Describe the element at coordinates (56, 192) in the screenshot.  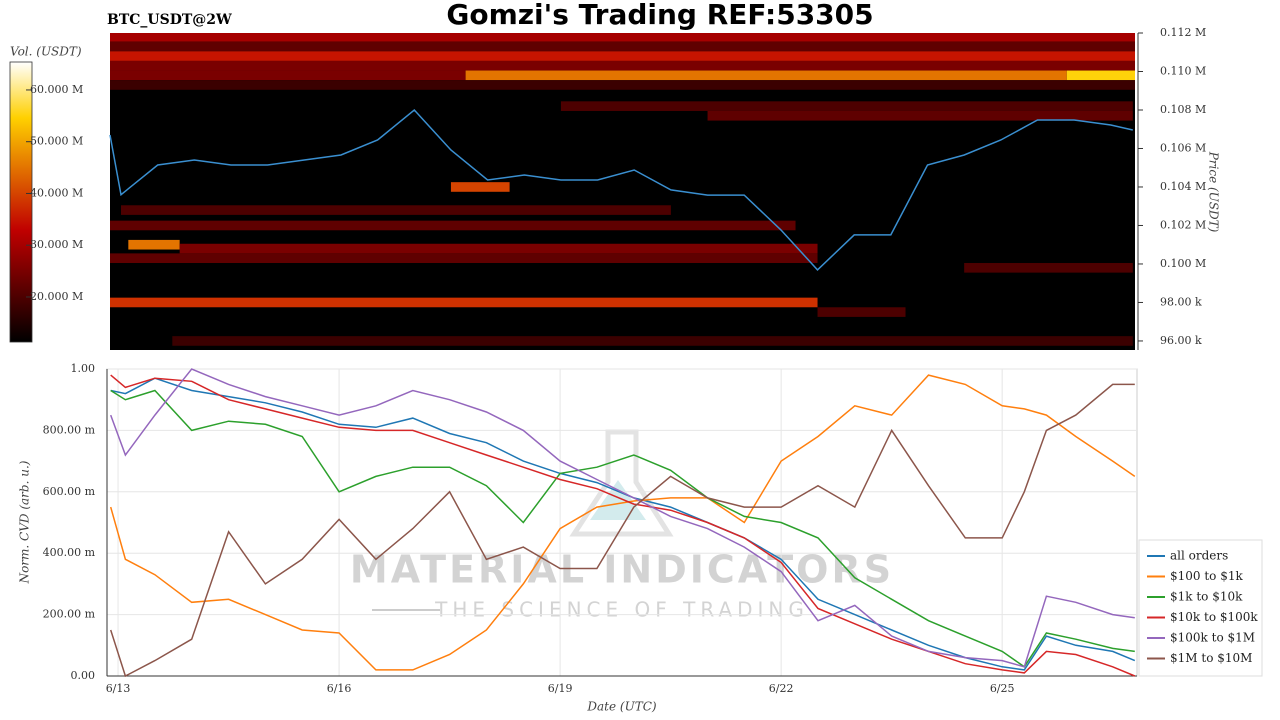
I see `colorbar-tick-label: 40.000 M` at that location.